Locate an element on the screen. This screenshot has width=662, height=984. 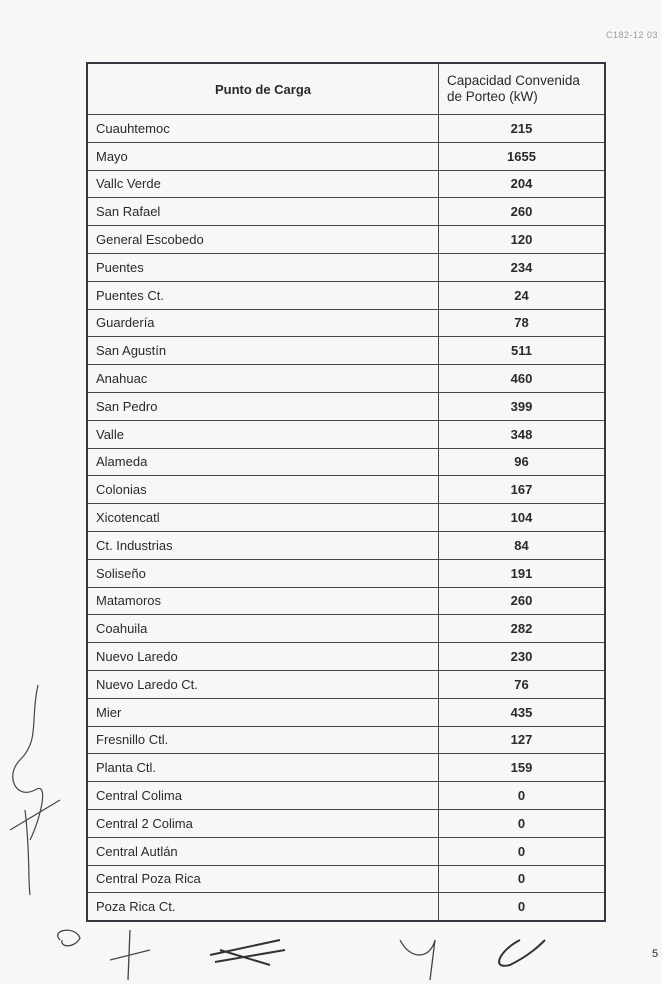
capacity-value: 24 is located at coordinates (522, 295).